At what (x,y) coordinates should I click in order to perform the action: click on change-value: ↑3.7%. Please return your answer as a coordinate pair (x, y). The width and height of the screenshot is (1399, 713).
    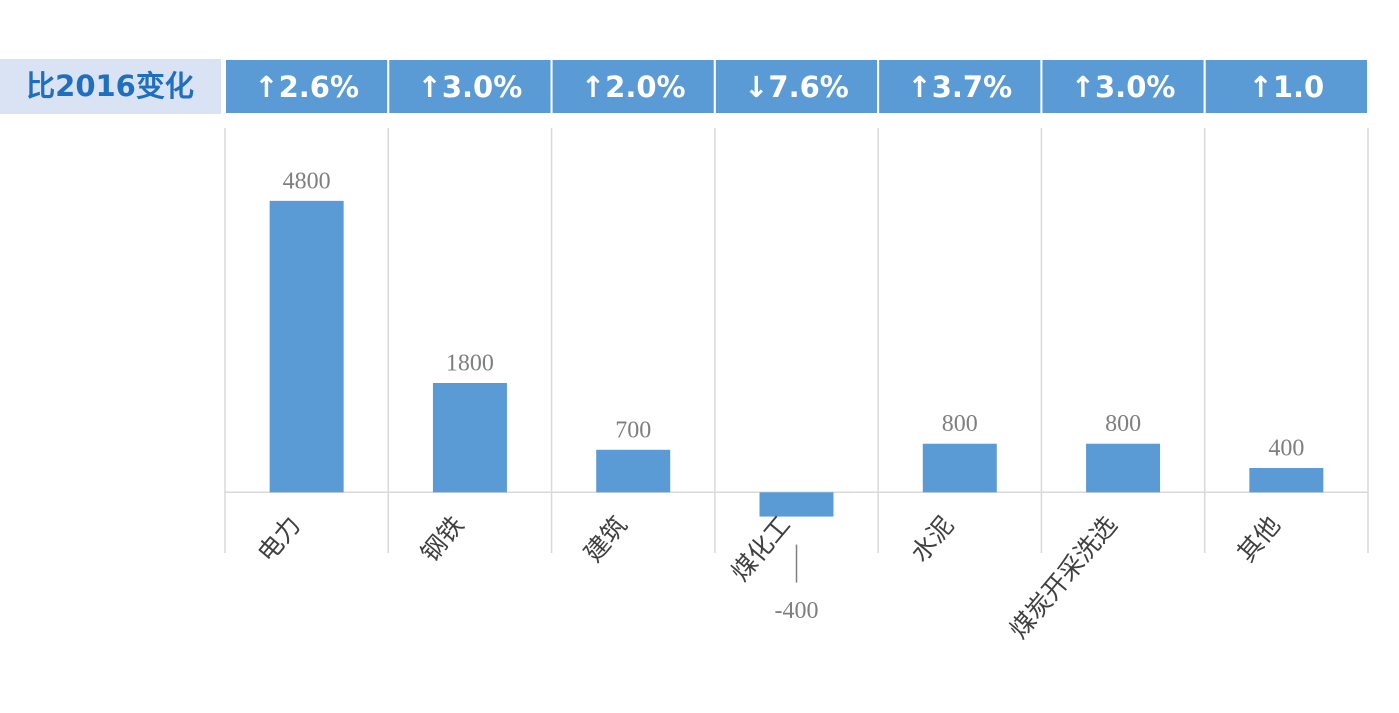
    Looking at the image, I should click on (959, 87).